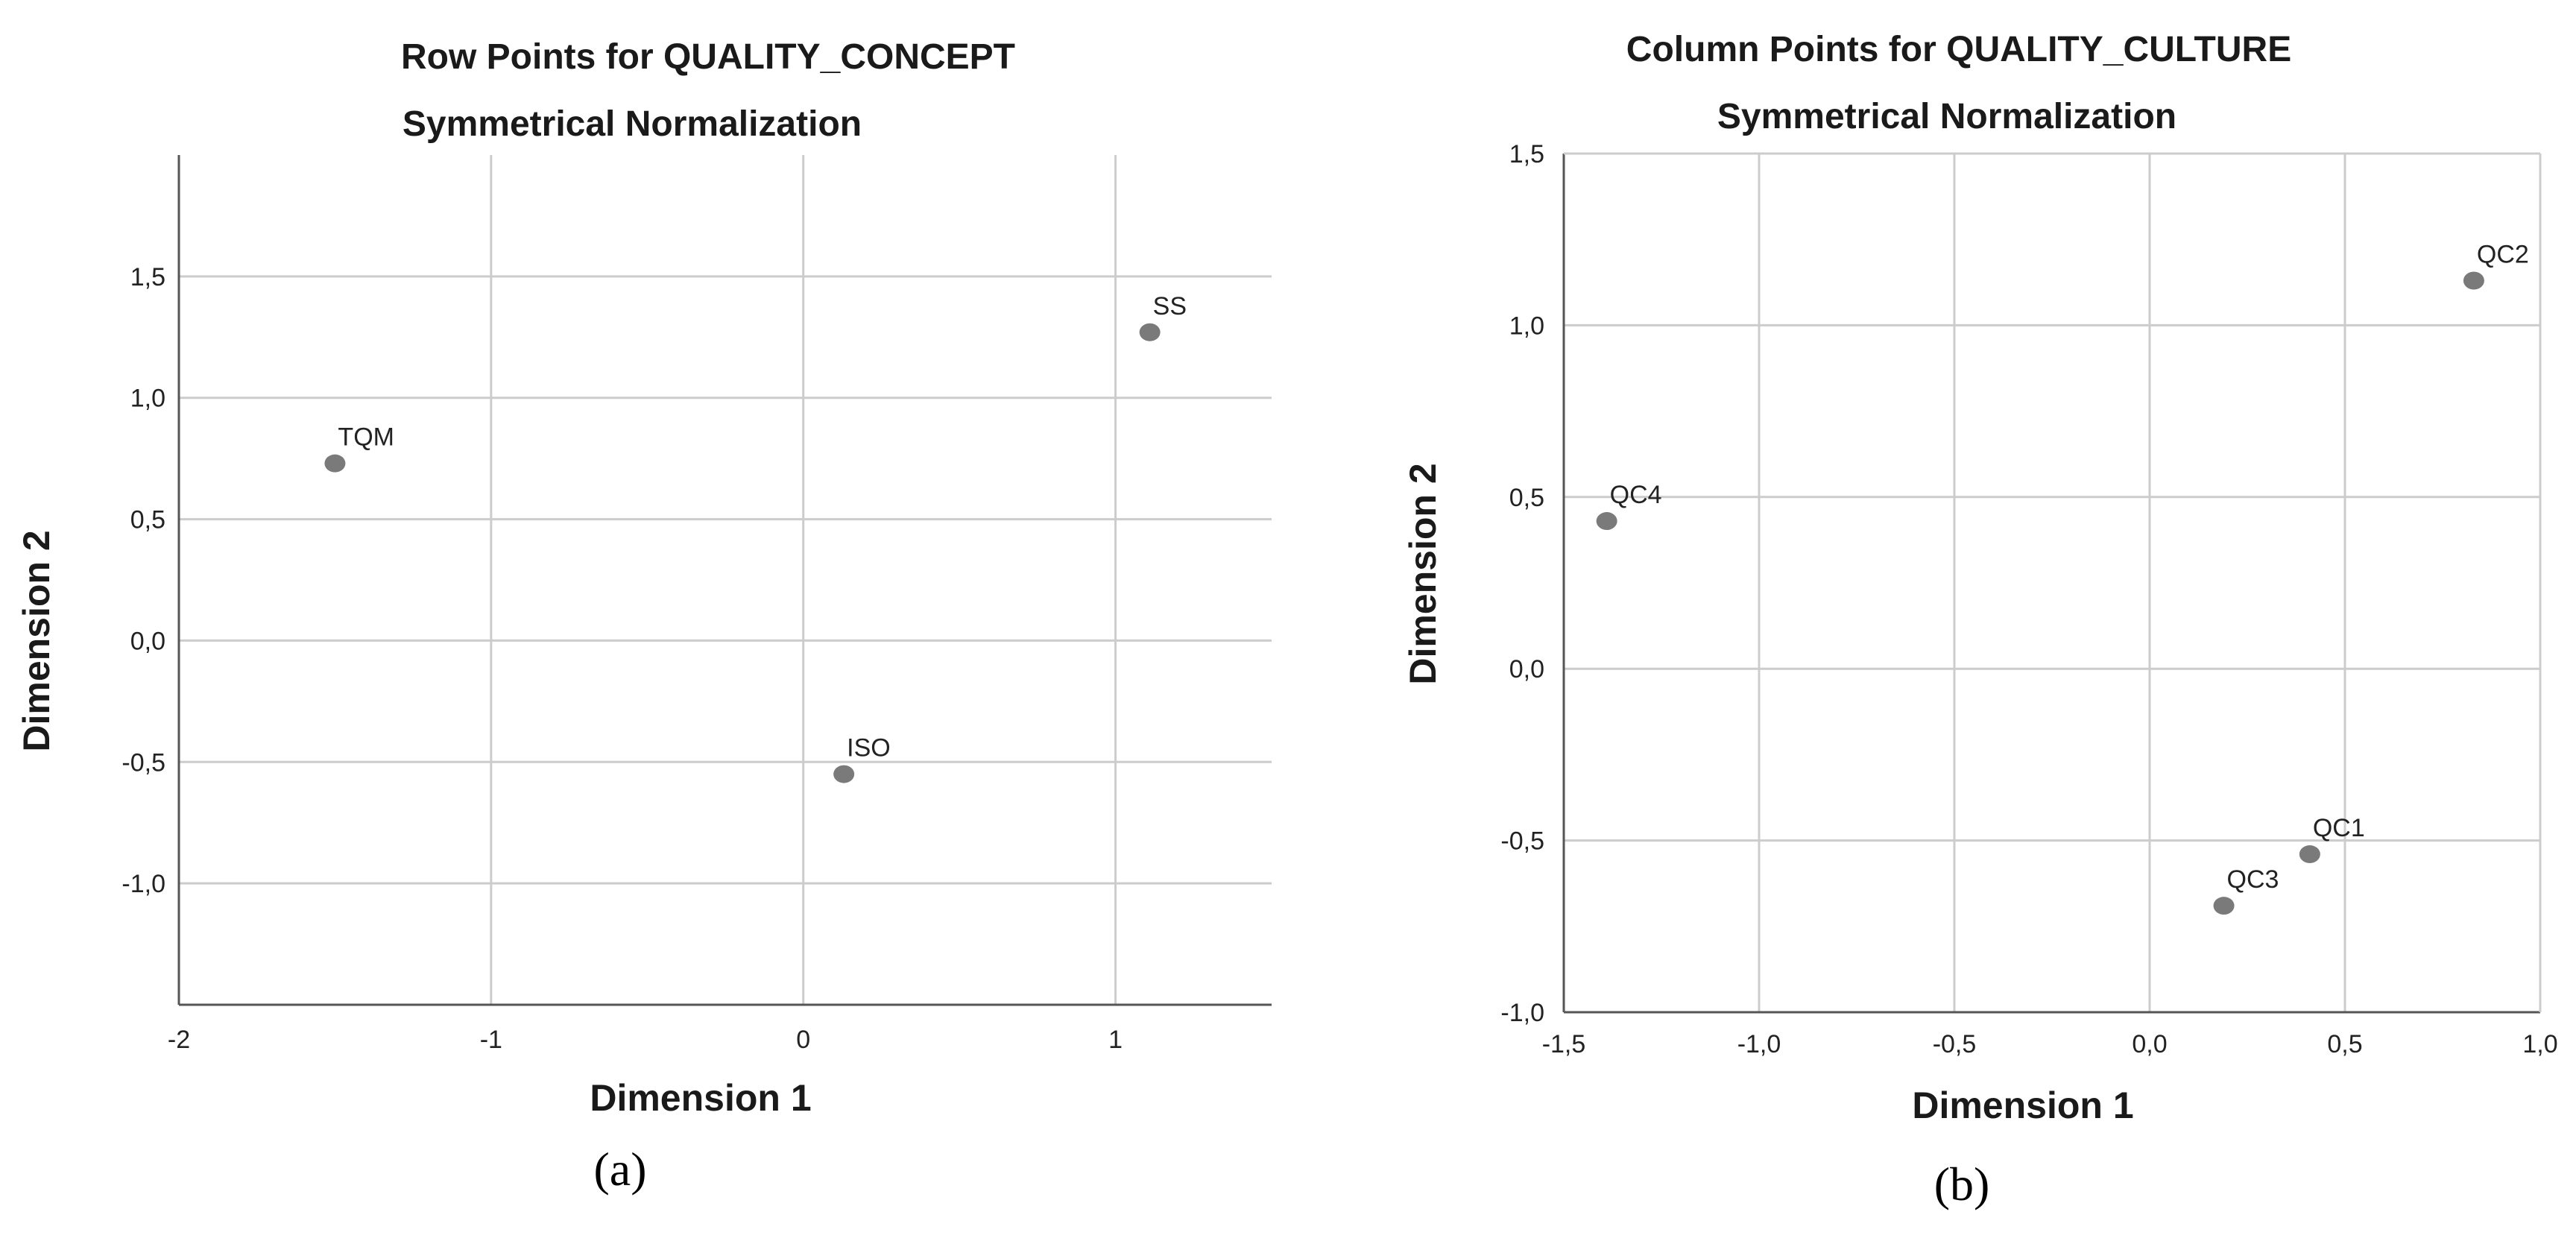 This screenshot has height=1247, width=2576. What do you see at coordinates (179, 1040) in the screenshot?
I see `x-tick-label: -2` at bounding box center [179, 1040].